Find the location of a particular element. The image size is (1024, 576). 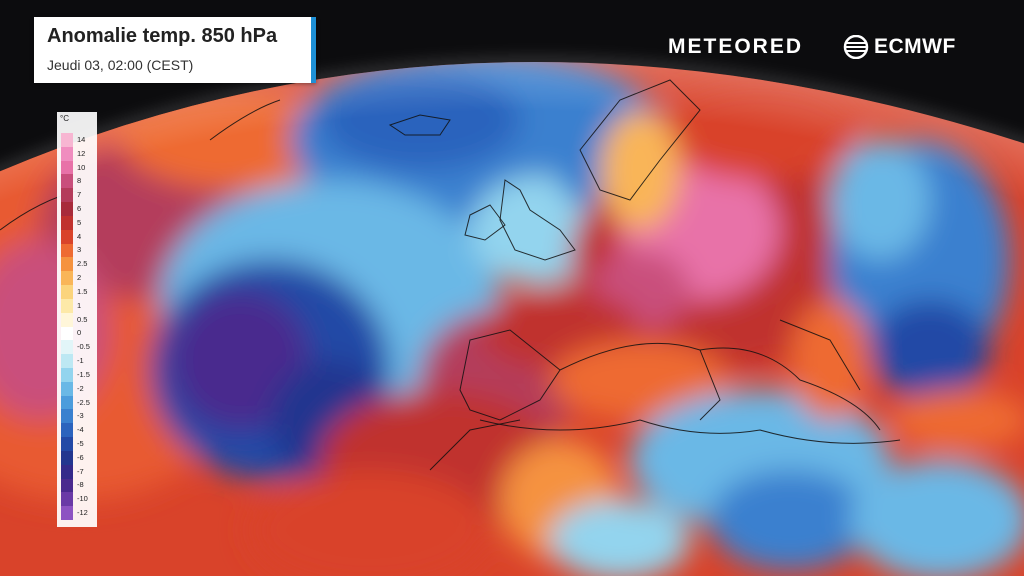

legend-label: 5 is located at coordinates (79, 222).